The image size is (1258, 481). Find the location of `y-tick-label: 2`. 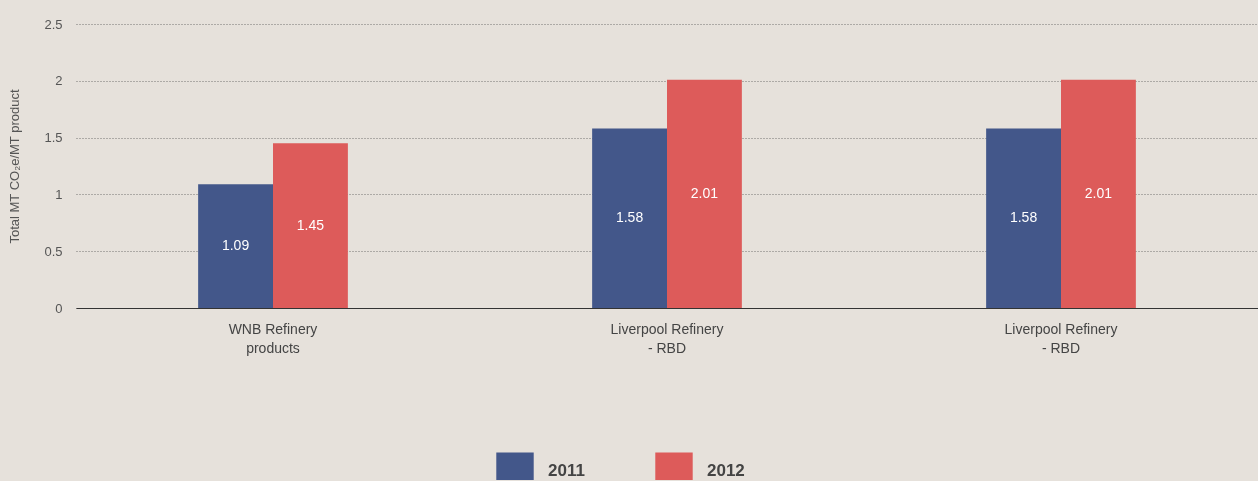

y-tick-label: 2 is located at coordinates (59, 81).